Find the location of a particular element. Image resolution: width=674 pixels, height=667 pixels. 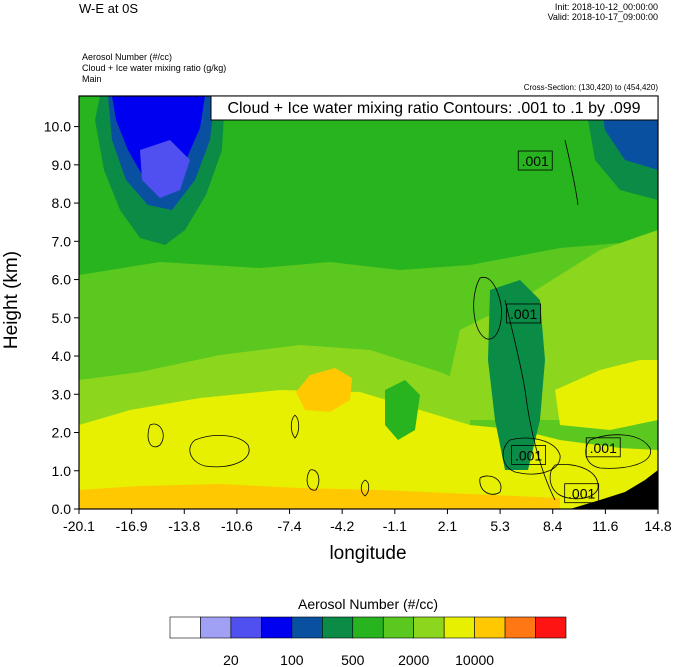

init-time: Init: 2018-10-12_00:00:00 is located at coordinates (606, 7).